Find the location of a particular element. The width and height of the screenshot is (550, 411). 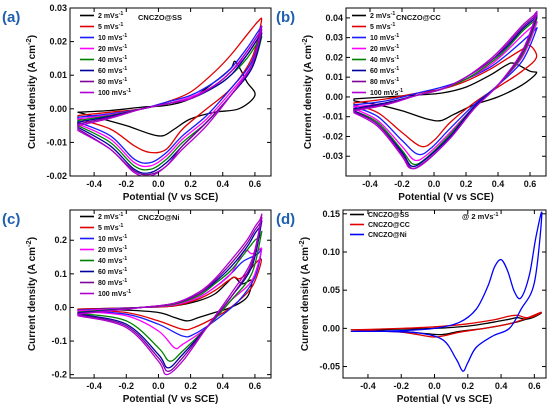

legend-label: CNCZO@CC is located at coordinates (389, 225).